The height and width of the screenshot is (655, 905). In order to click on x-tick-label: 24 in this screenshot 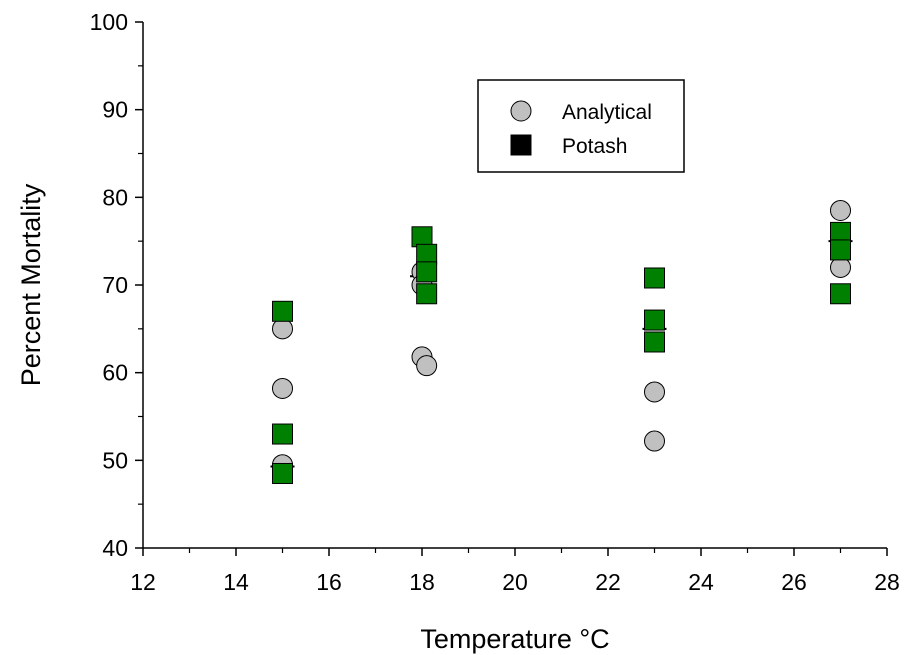, I will do `click(701, 582)`.